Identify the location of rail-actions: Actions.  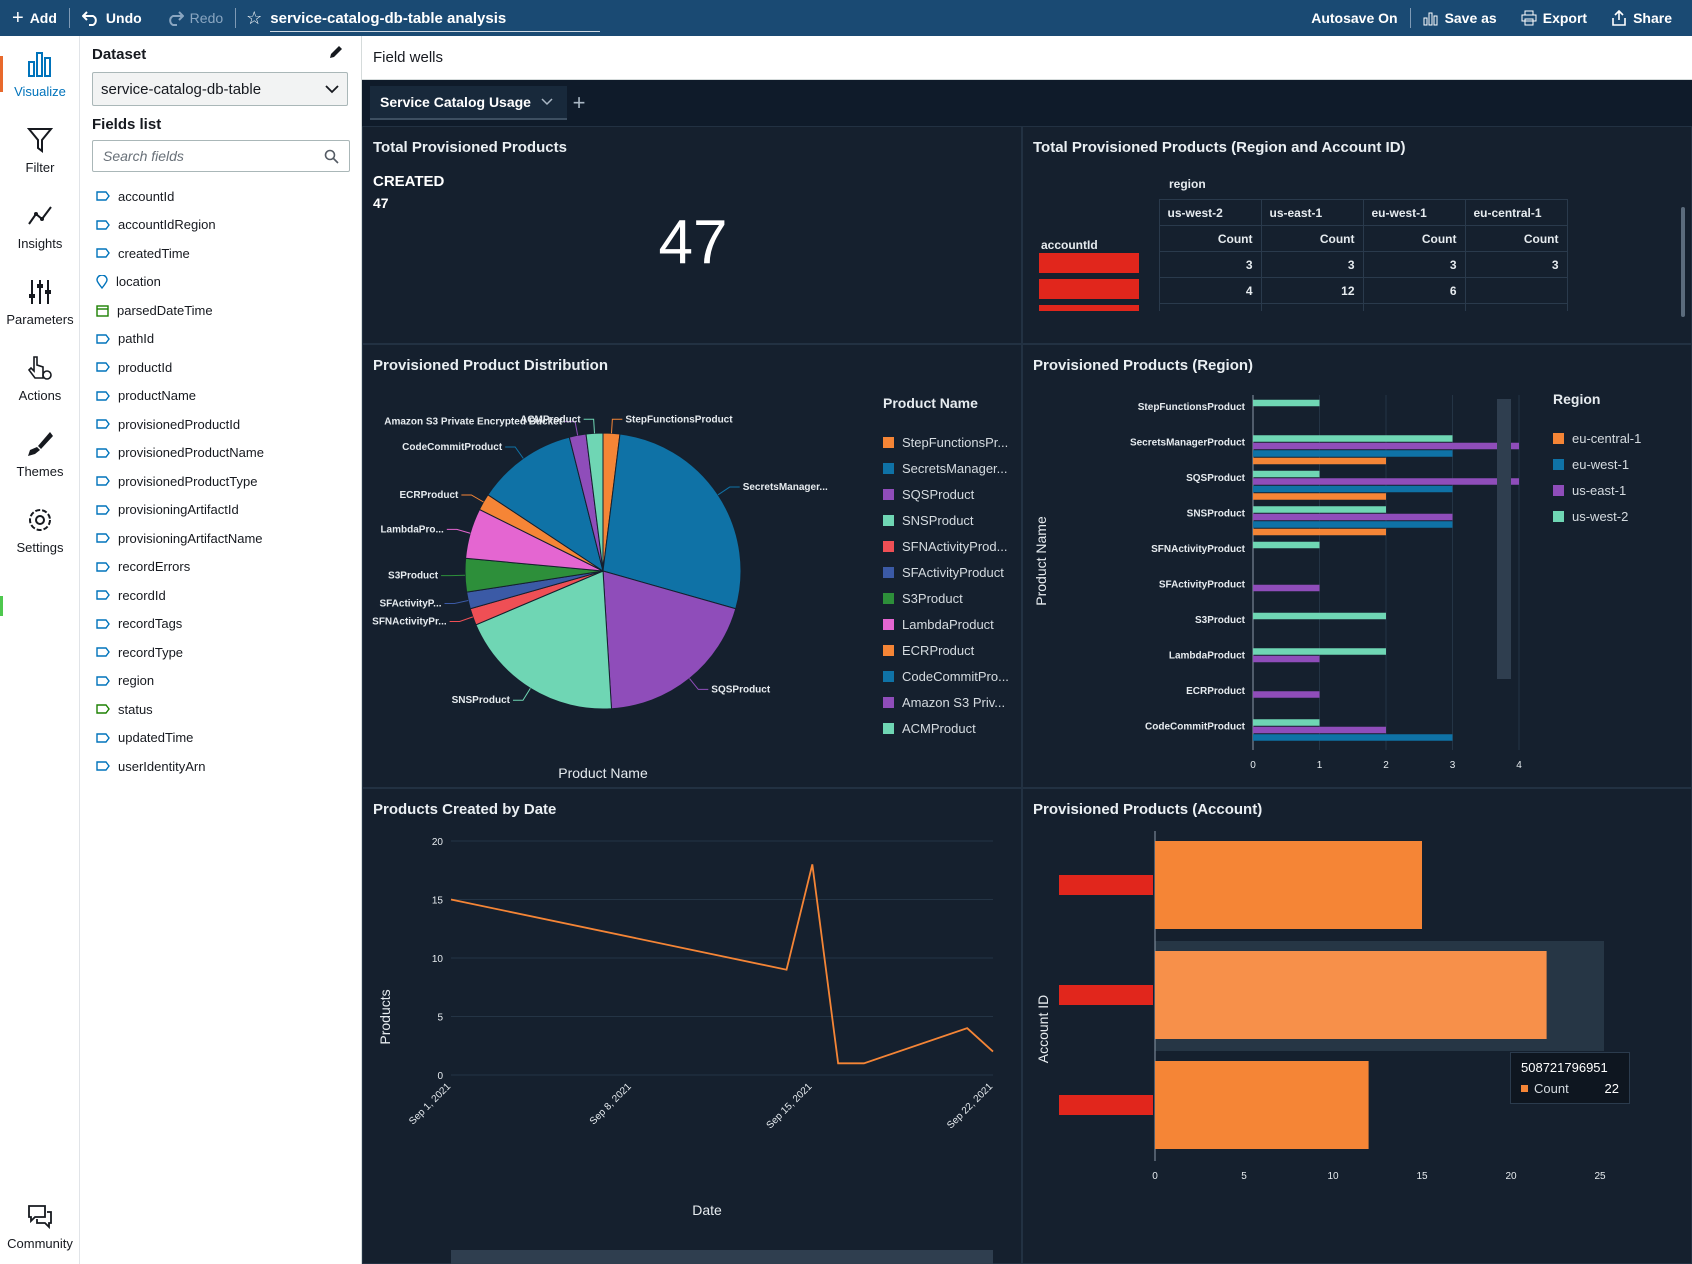
(40, 378).